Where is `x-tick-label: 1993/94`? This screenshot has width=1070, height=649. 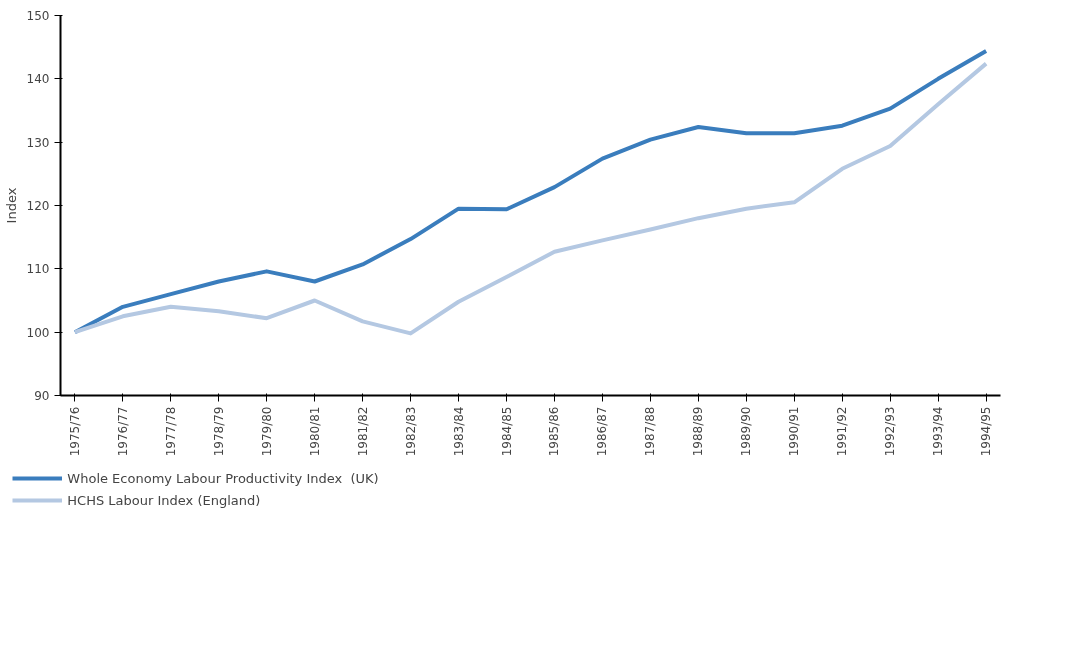
x-tick-label: 1993/94 is located at coordinates (938, 431).